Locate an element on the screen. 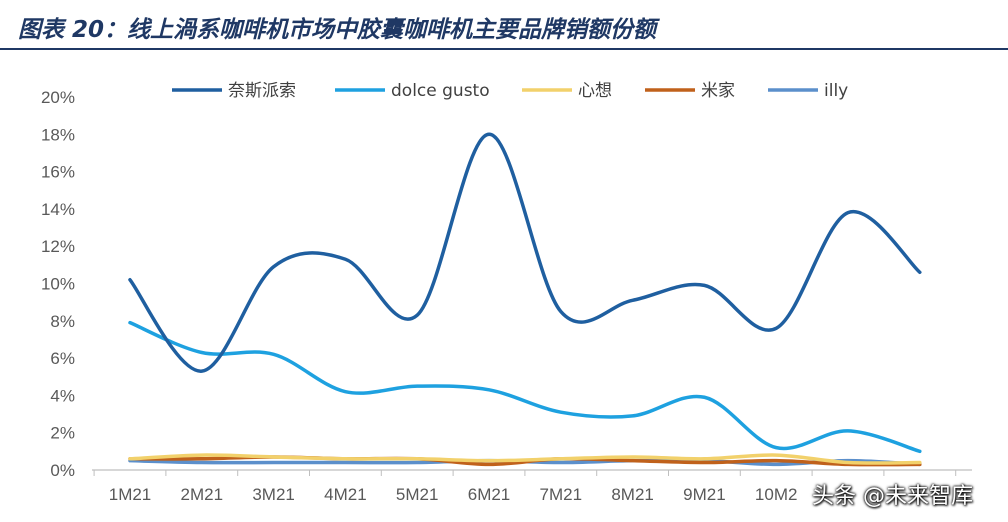 This screenshot has width=1008, height=522. x-tick-label: 8M21 is located at coordinates (632, 494).